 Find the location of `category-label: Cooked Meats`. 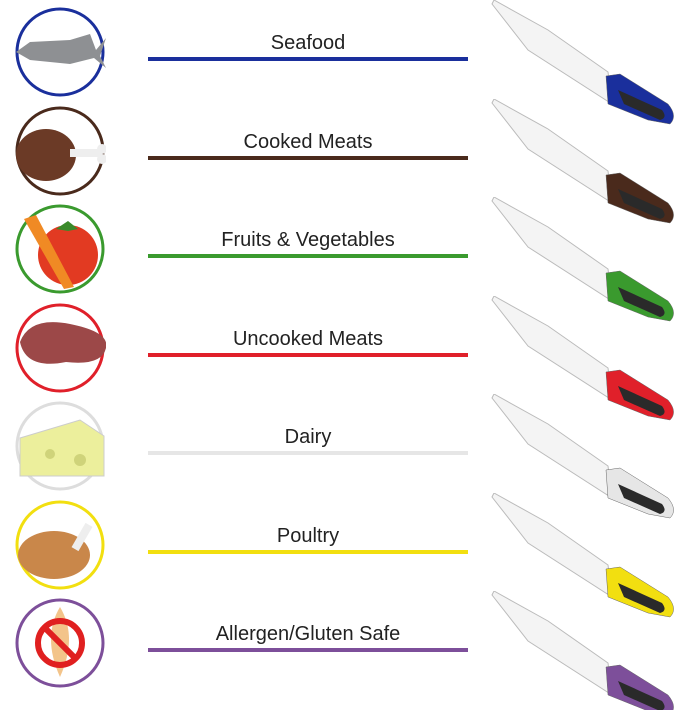

category-label: Cooked Meats is located at coordinates (308, 141).